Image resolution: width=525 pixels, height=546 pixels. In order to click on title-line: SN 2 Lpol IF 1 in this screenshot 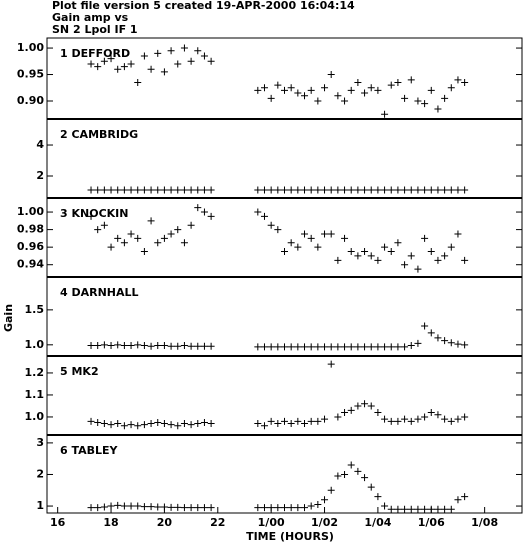, I will do `click(95, 29)`.